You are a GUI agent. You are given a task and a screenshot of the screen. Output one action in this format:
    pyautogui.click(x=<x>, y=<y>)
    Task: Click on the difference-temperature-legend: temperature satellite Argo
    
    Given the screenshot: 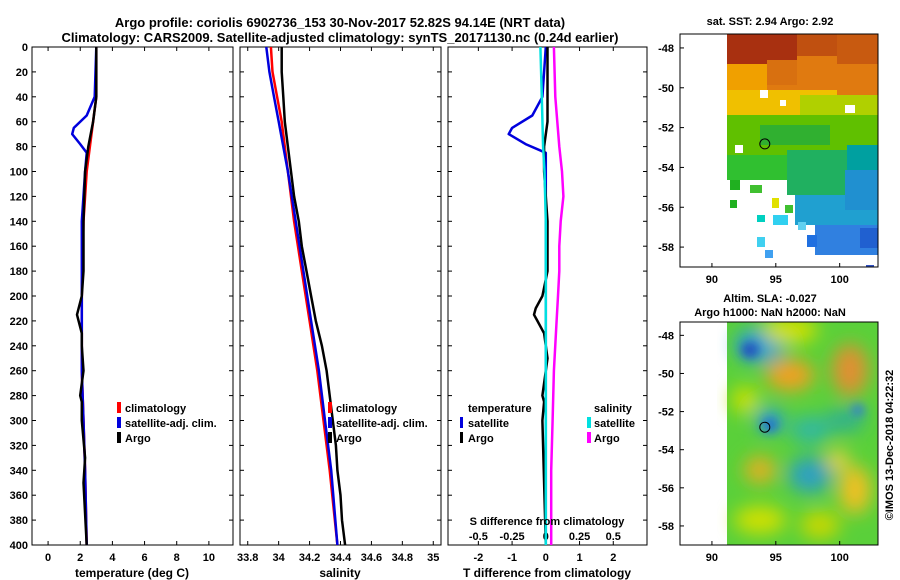 What is the action you would take?
    pyautogui.click(x=496, y=424)
    